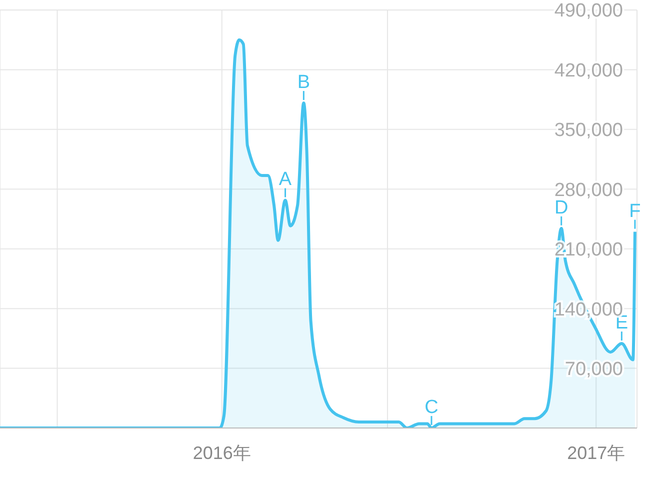  What do you see at coordinates (285, 179) in the screenshot?
I see `annotation: A` at bounding box center [285, 179].